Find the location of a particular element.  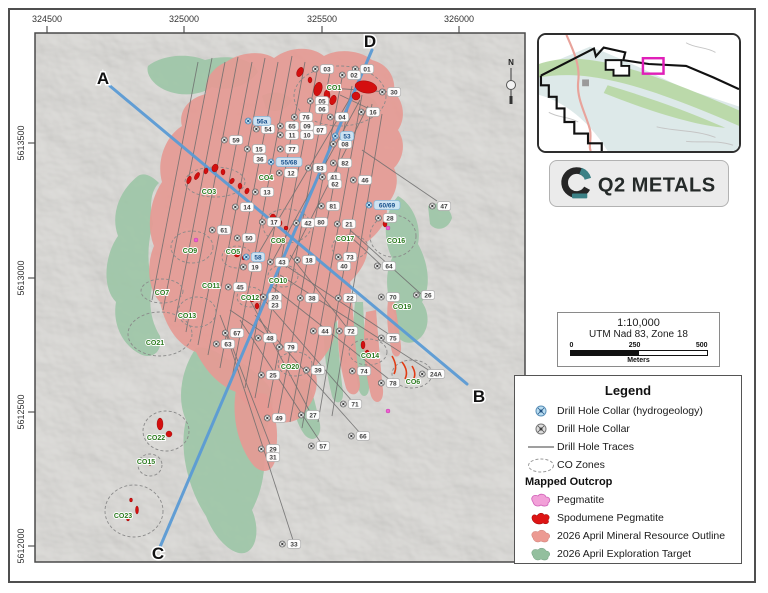

svg-text: 41 is located at coordinates (334, 177).